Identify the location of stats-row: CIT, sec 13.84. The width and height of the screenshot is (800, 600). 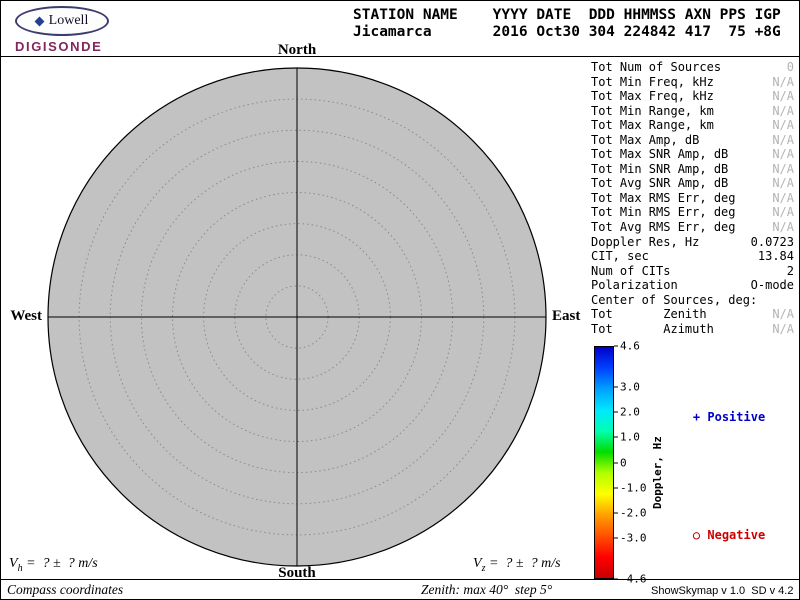
(692, 256).